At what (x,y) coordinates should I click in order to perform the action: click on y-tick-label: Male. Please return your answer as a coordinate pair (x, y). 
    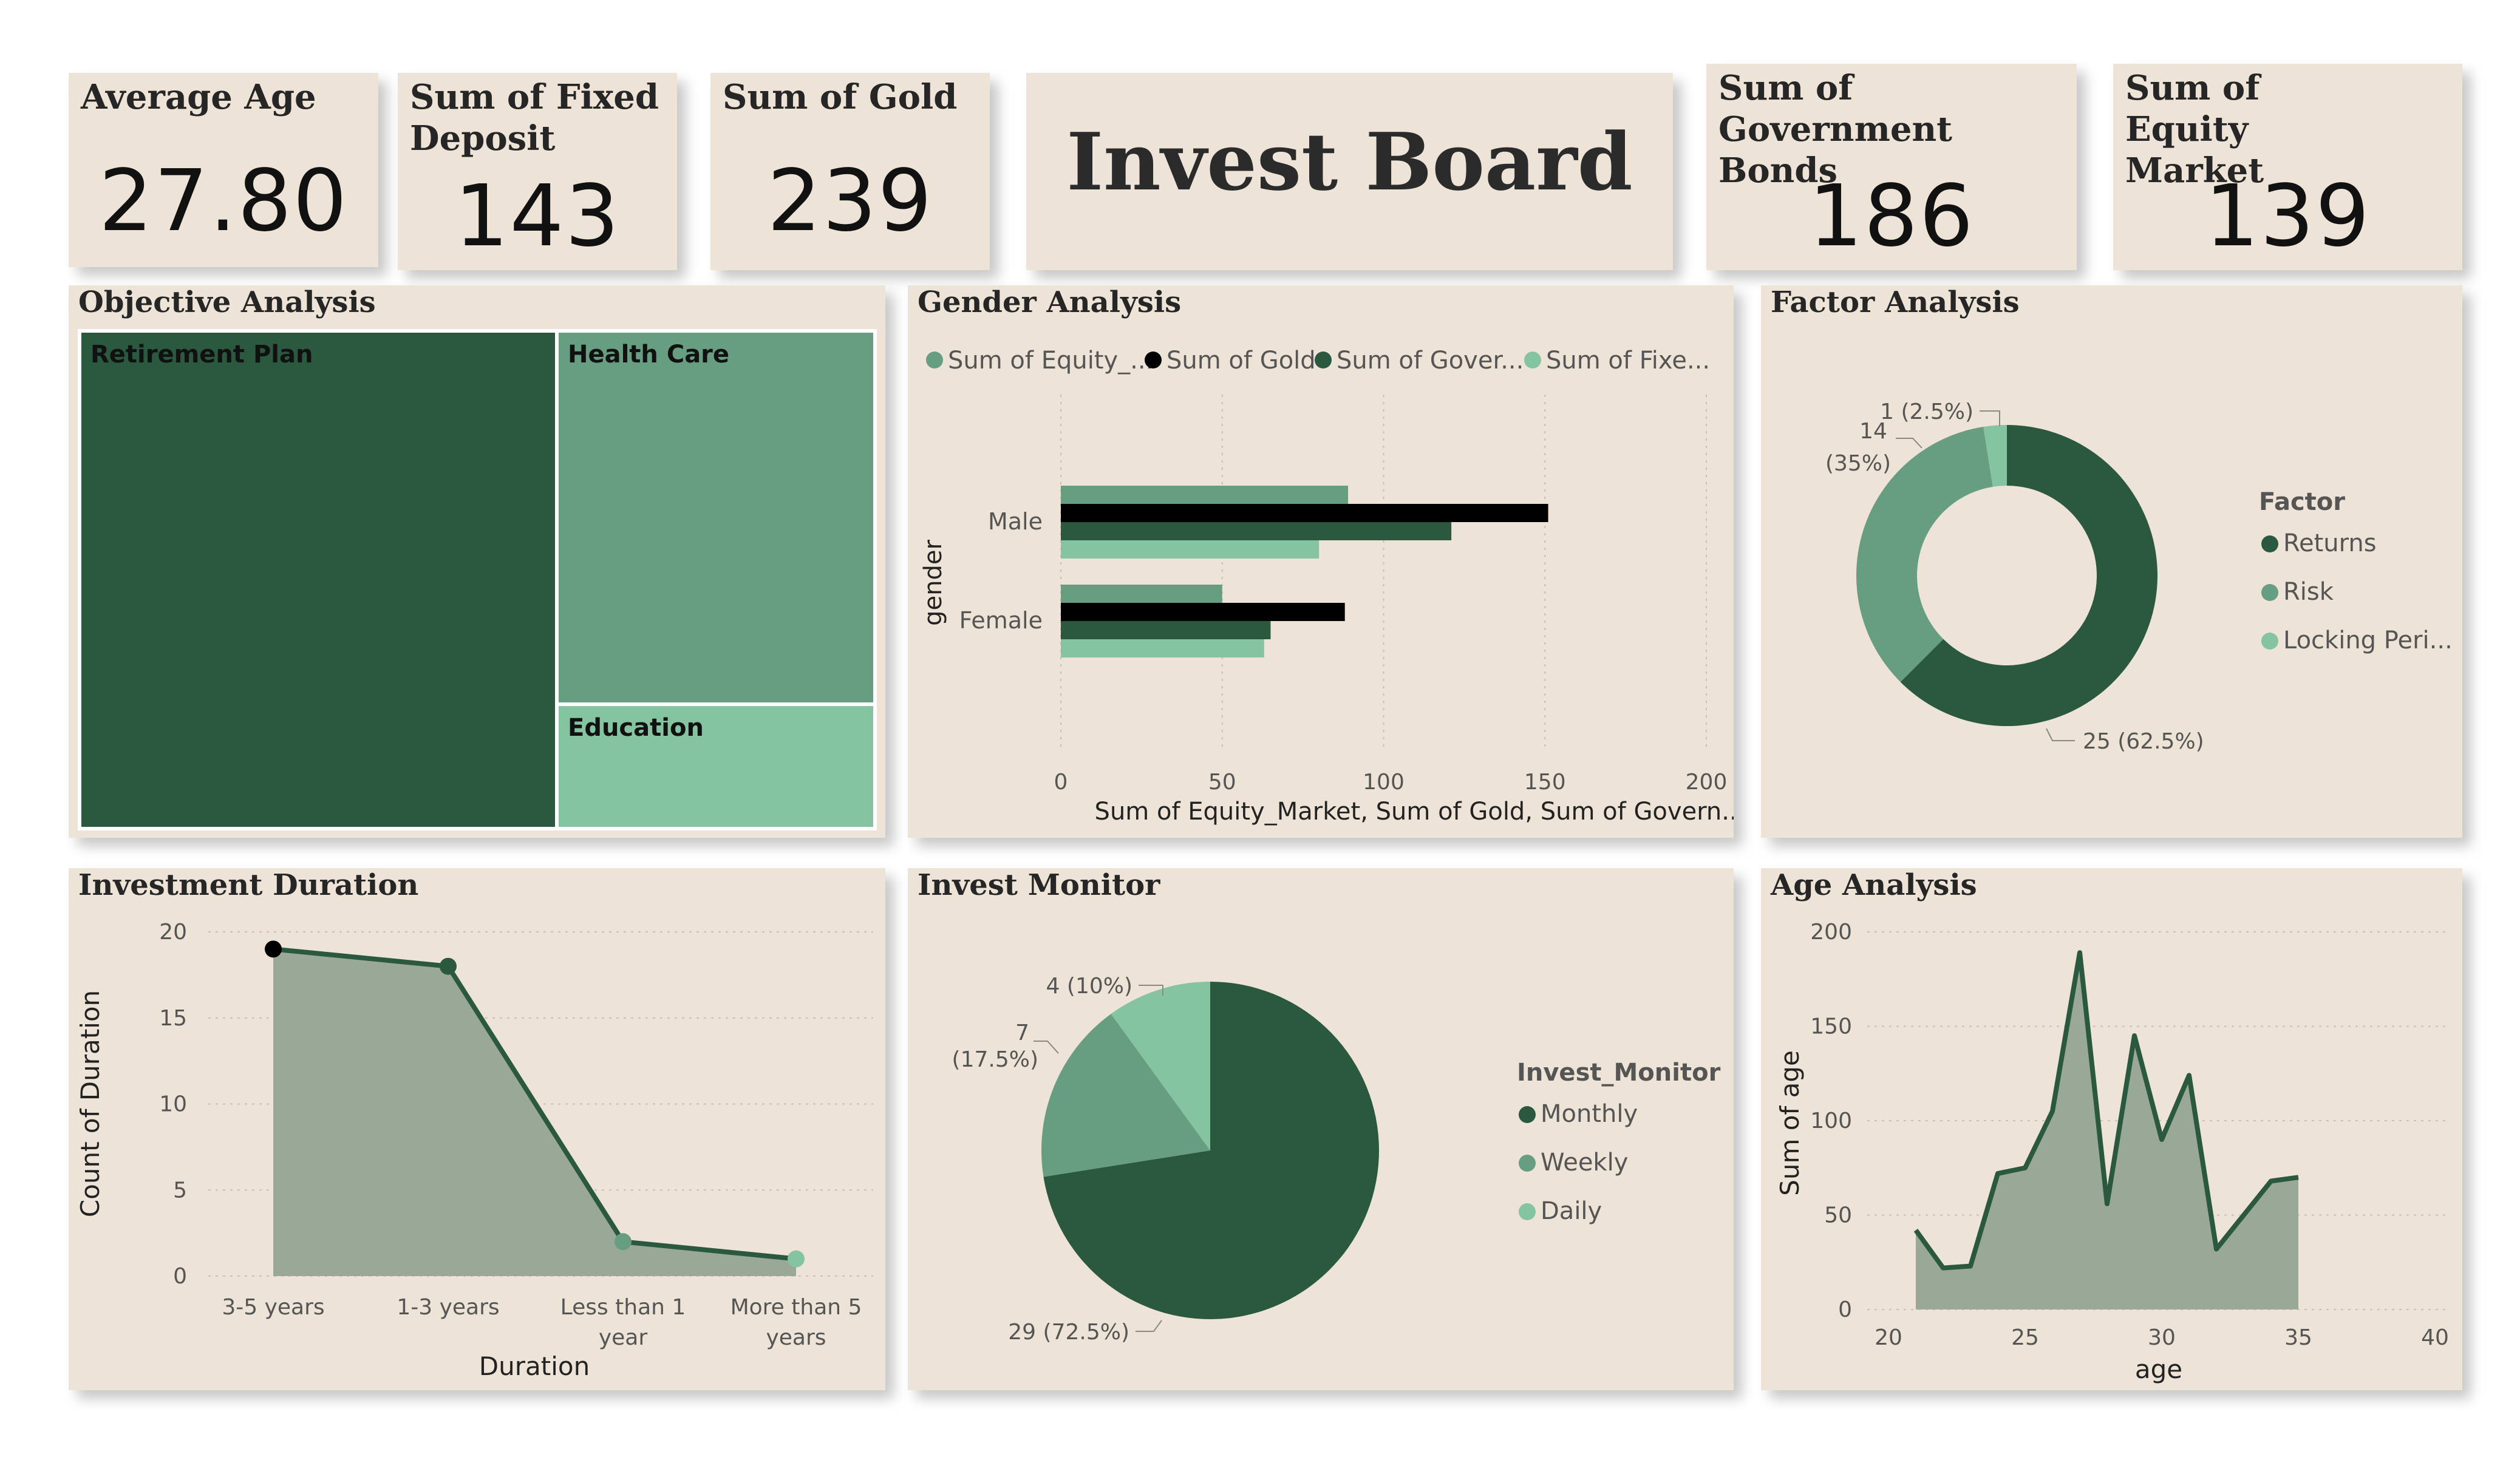
    Looking at the image, I should click on (1015, 521).